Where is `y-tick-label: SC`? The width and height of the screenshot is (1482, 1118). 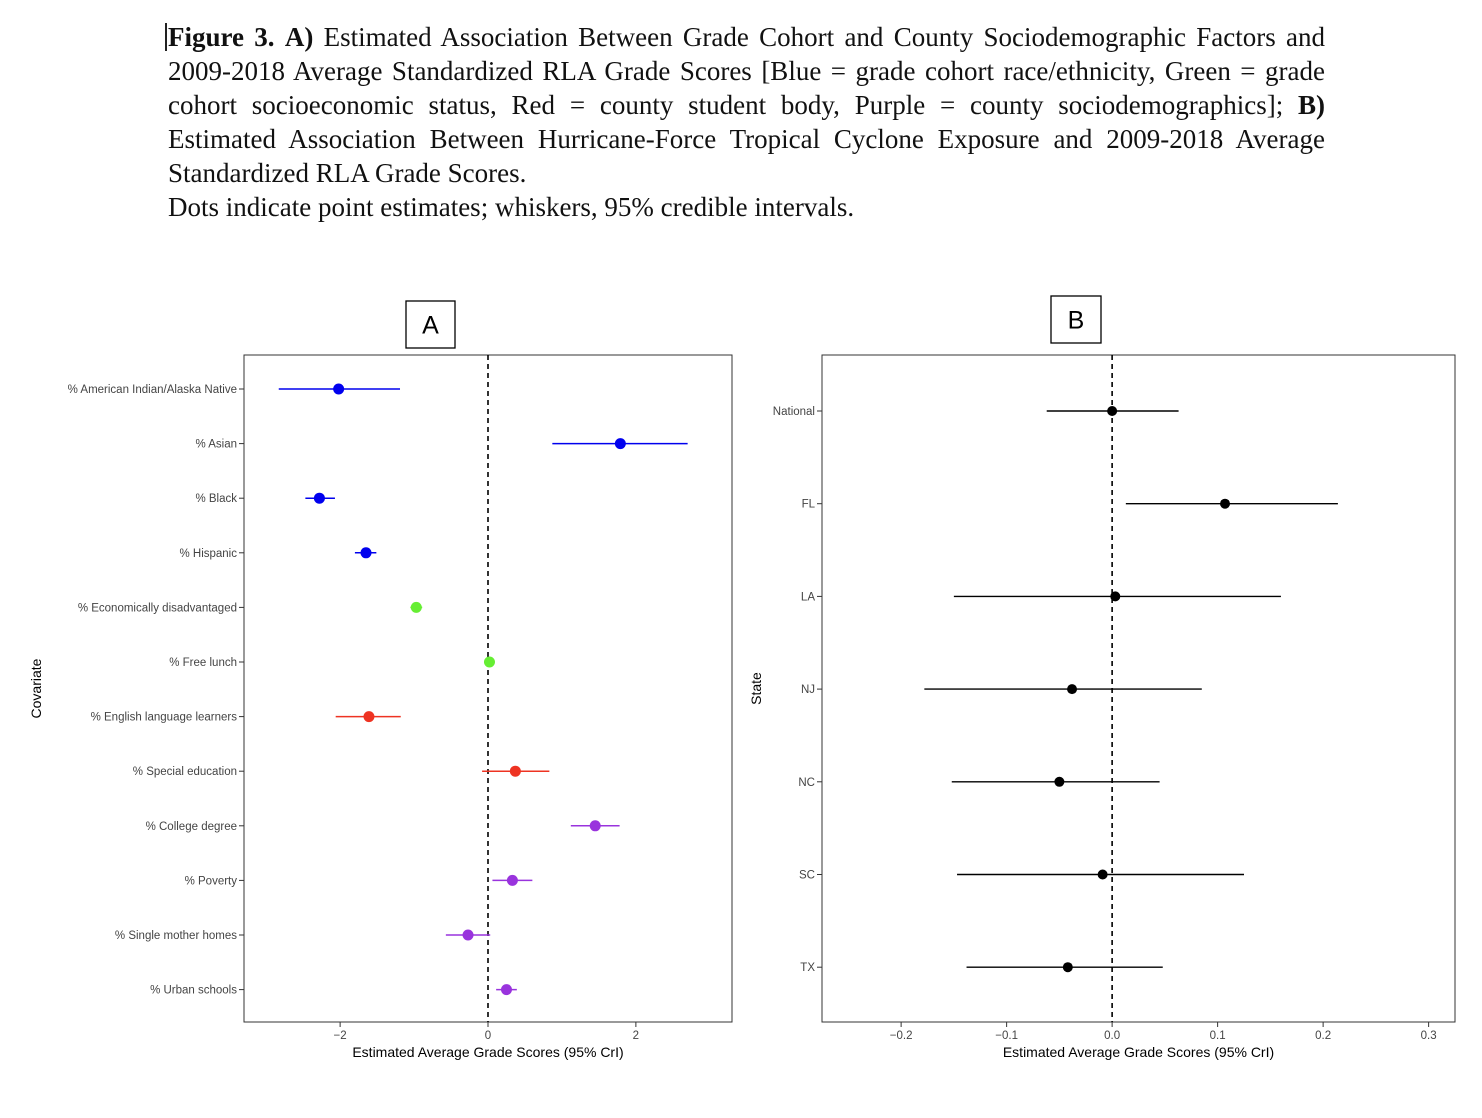
y-tick-label: SC is located at coordinates (807, 876).